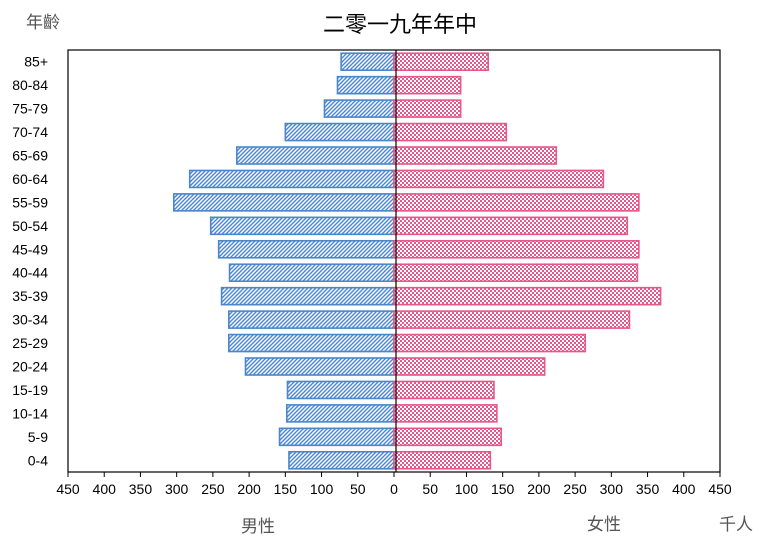 Image resolution: width=763 pixels, height=542 pixels. What do you see at coordinates (30, 296) in the screenshot?
I see `age-label-35-39: 35-39` at bounding box center [30, 296].